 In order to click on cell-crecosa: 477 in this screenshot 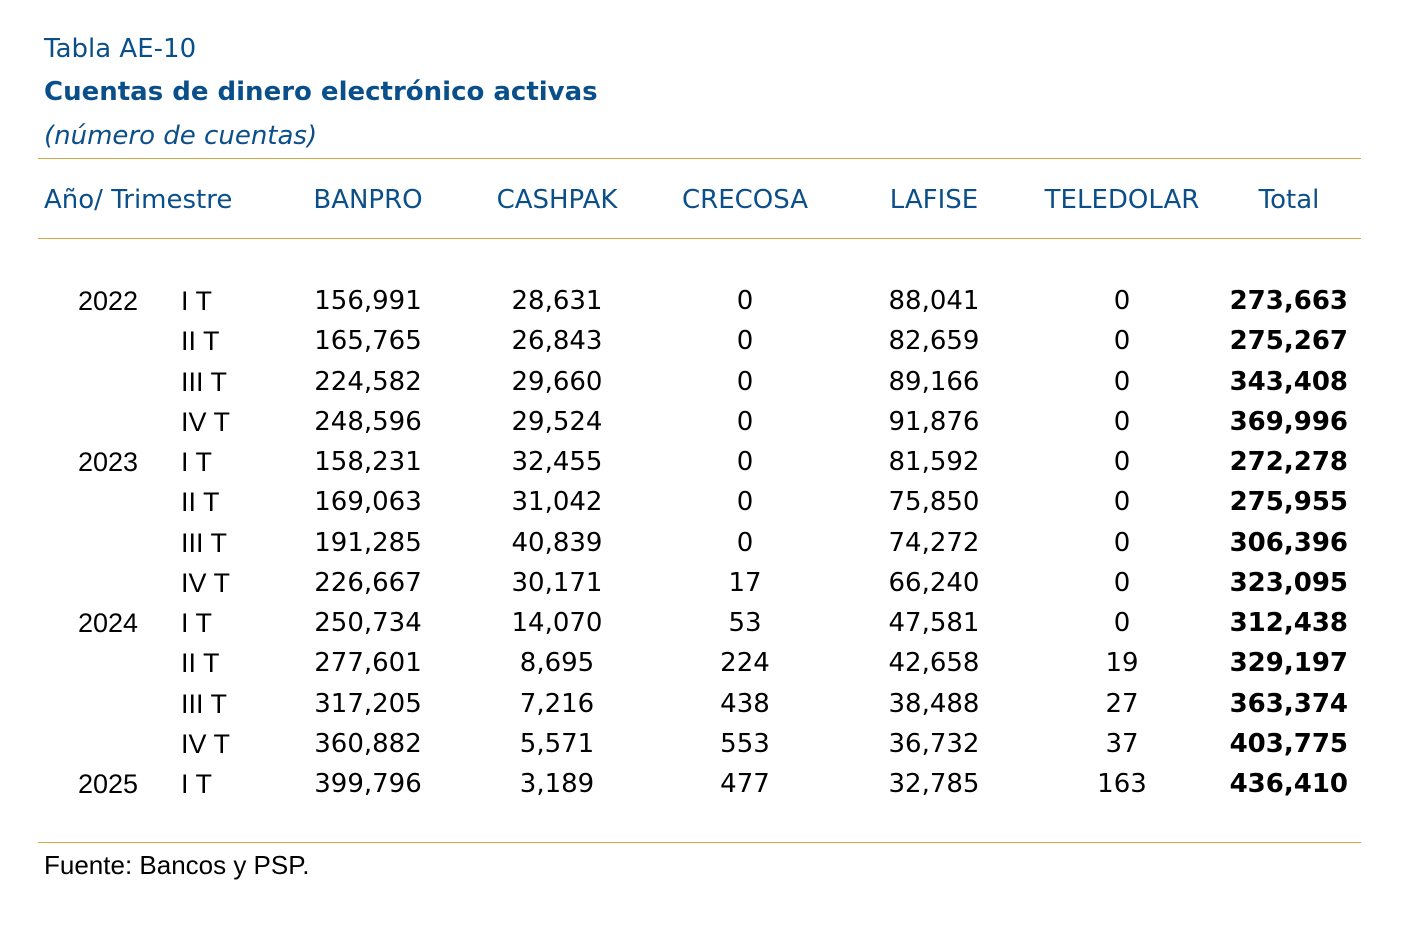, I will do `click(745, 784)`.